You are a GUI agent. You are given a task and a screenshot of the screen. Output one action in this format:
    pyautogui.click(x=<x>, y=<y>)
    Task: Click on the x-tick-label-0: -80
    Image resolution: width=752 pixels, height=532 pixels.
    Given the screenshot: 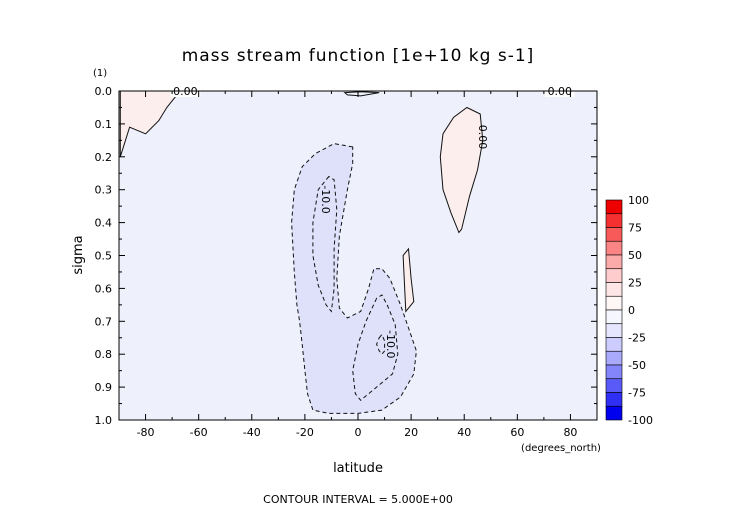 What is the action you would take?
    pyautogui.click(x=146, y=432)
    